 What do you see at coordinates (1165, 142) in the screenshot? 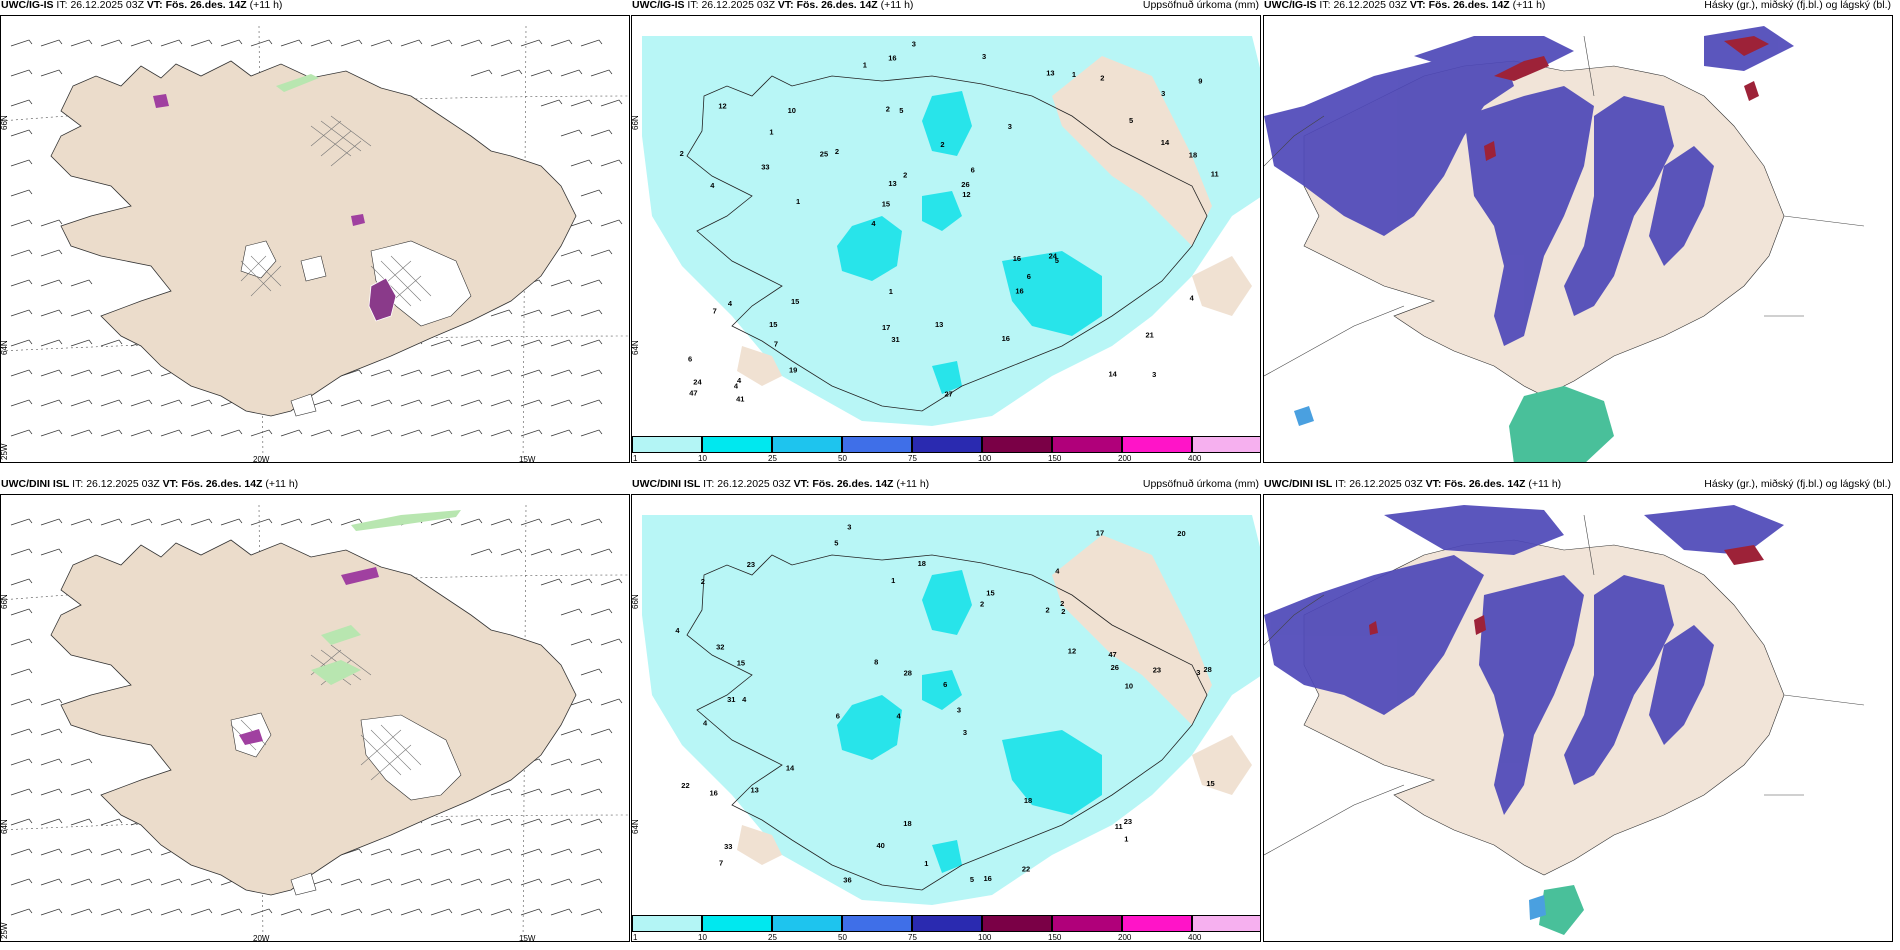
I see `precip-value-label: 14` at bounding box center [1165, 142].